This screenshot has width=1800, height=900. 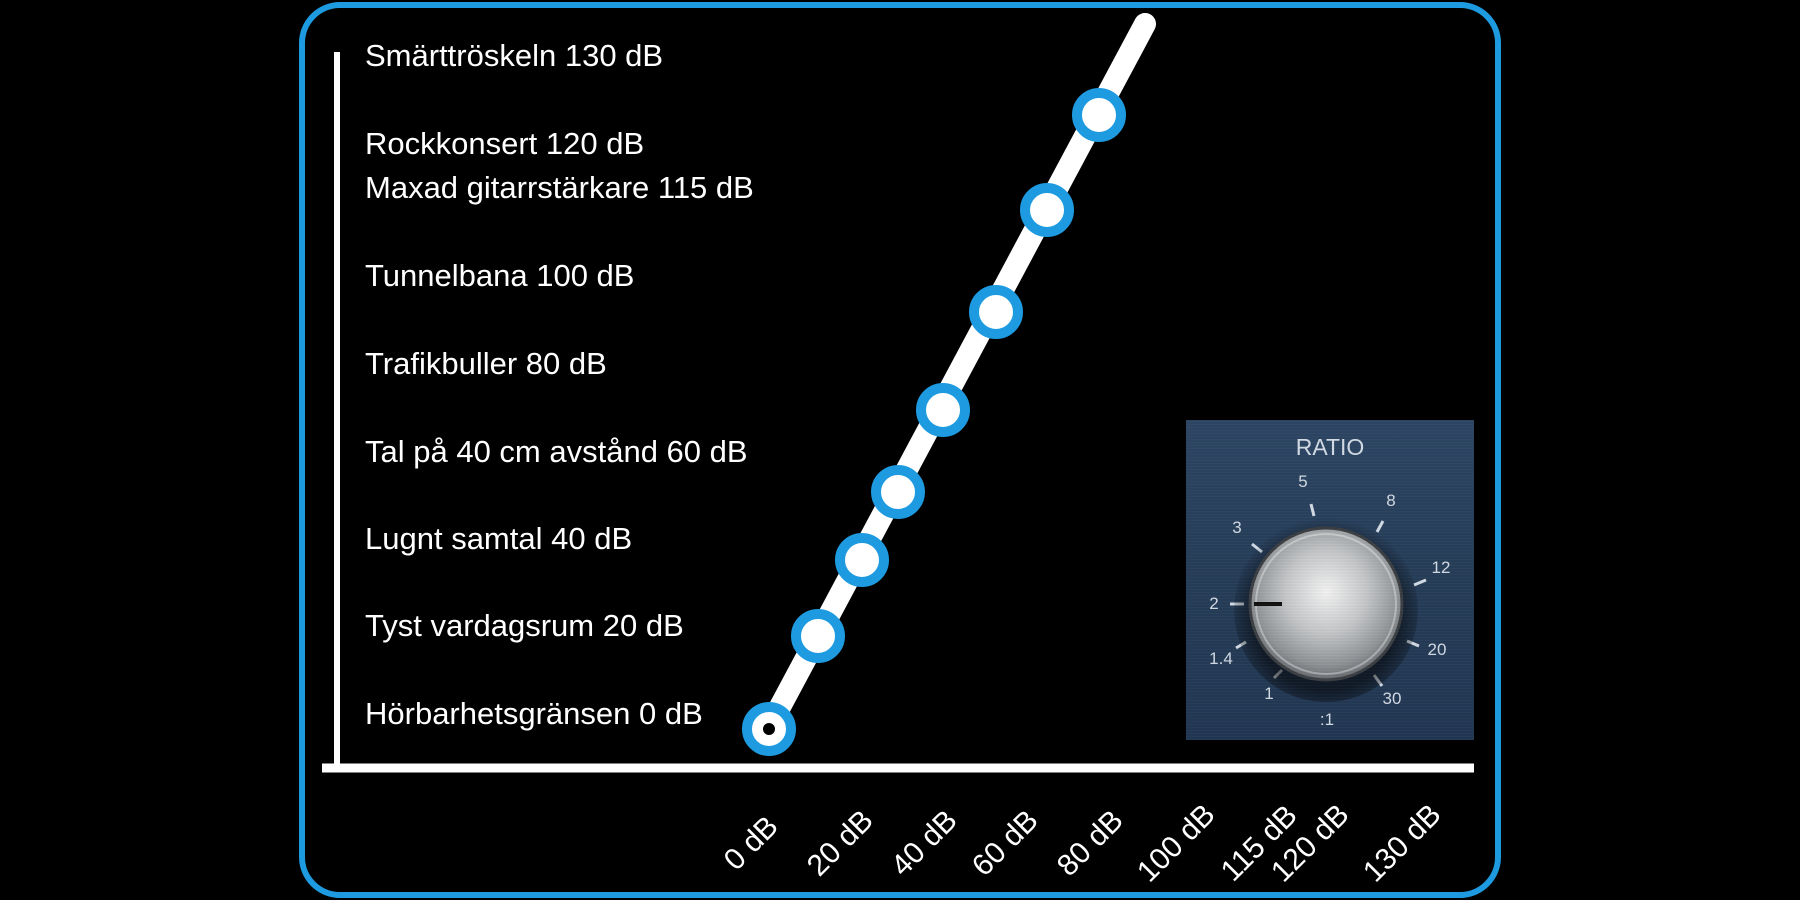 I want to click on ratio-knob-panel: RATIO 1 1.4 2 3 5 8 12 20 30 :1, so click(x=1330, y=580).